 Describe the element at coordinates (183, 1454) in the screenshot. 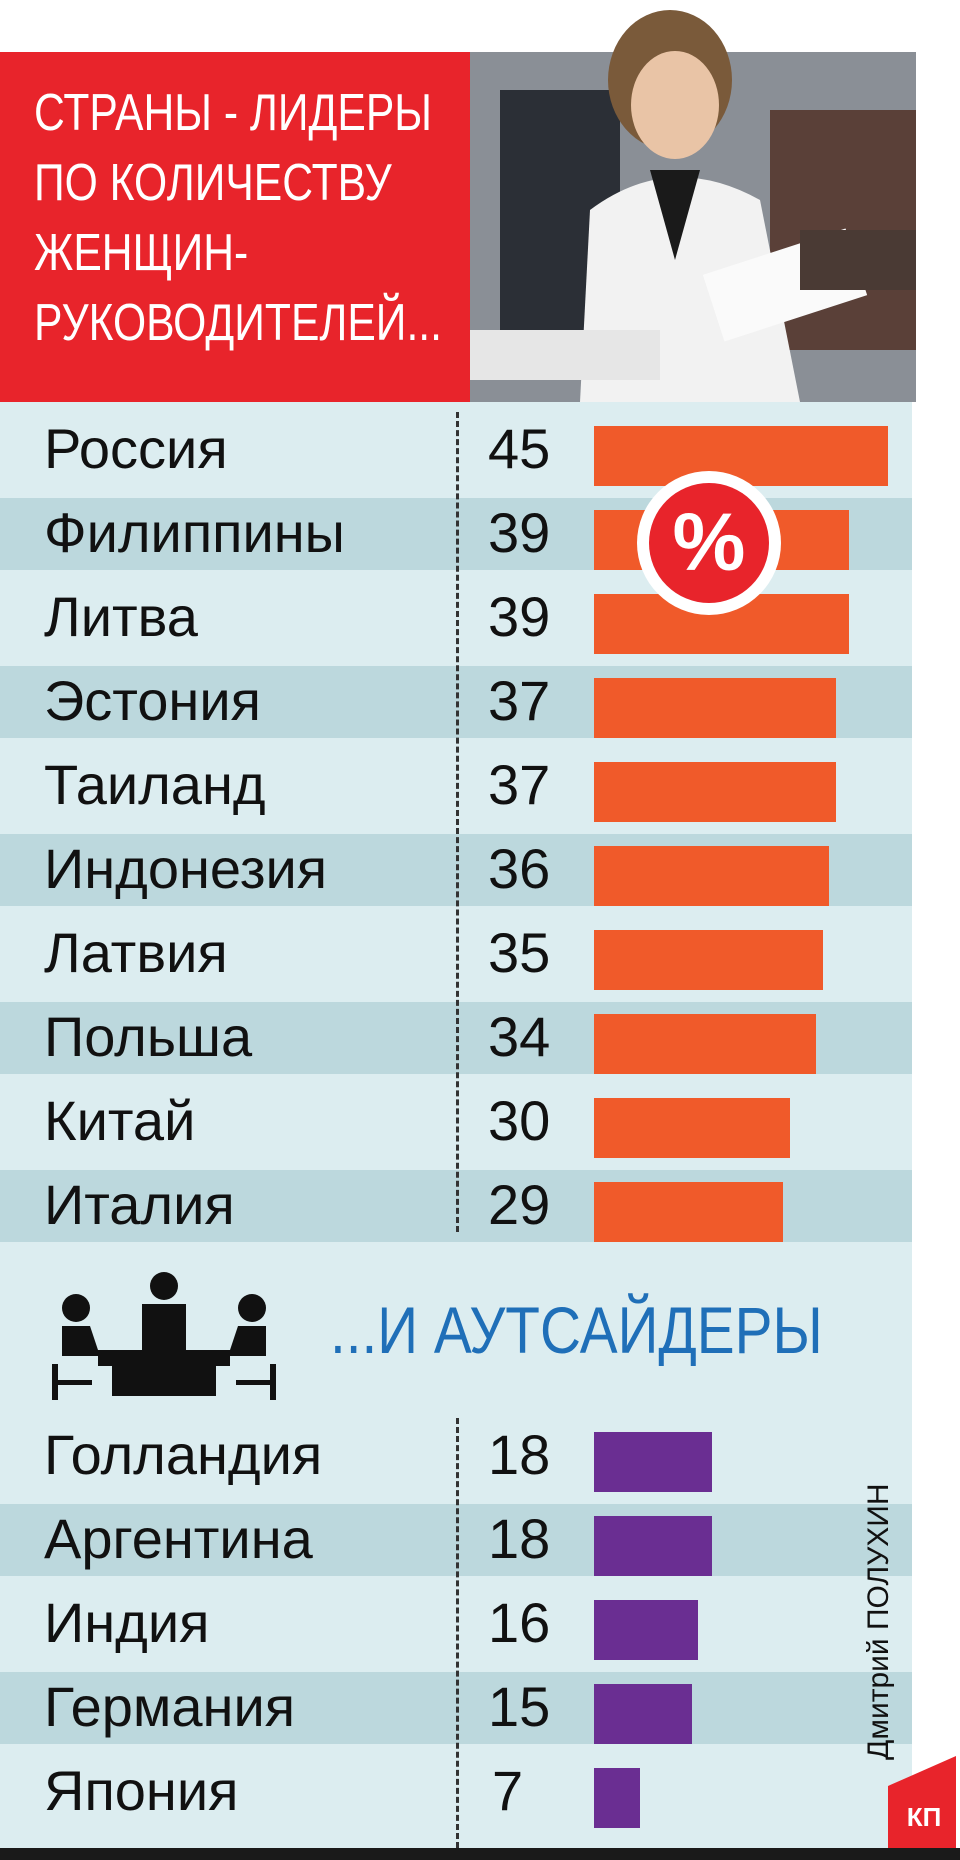

I see `outsiders-category-label: Голландия` at that location.